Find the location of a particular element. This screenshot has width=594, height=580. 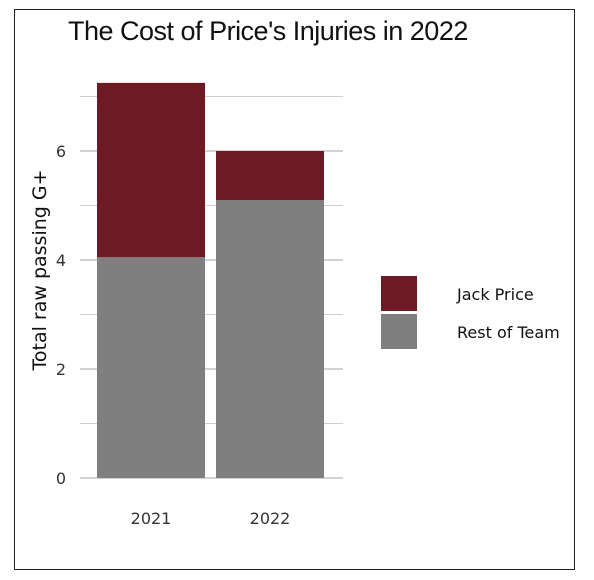

legend-label: Jack Price is located at coordinates (495, 294).